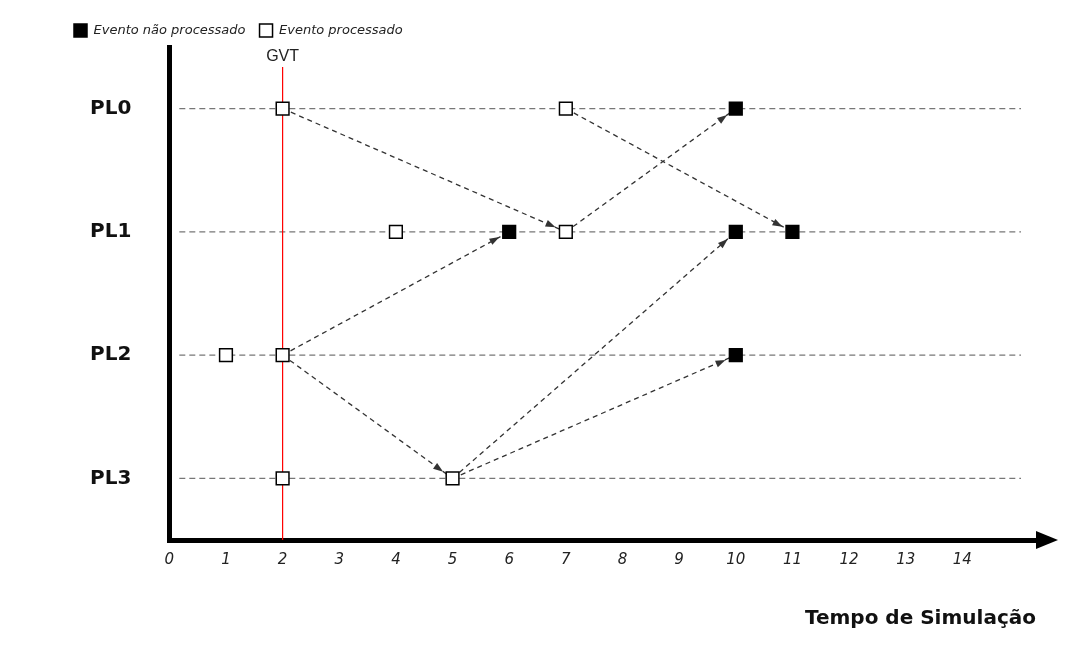  I want to click on x-tick-label: 3, so click(339, 558).